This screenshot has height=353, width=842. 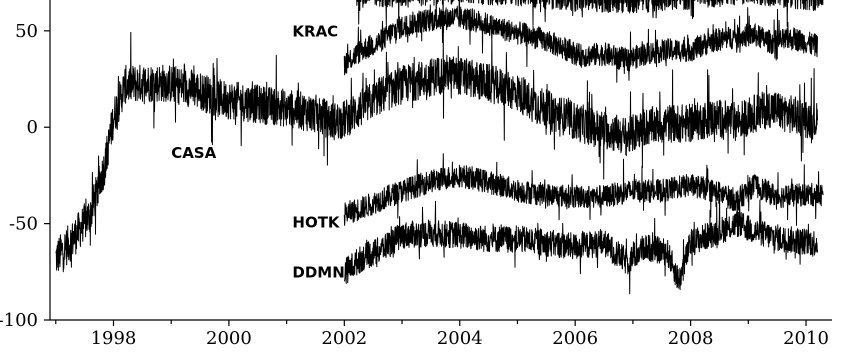 I want to click on y-tick-label: -50, so click(x=23, y=224).